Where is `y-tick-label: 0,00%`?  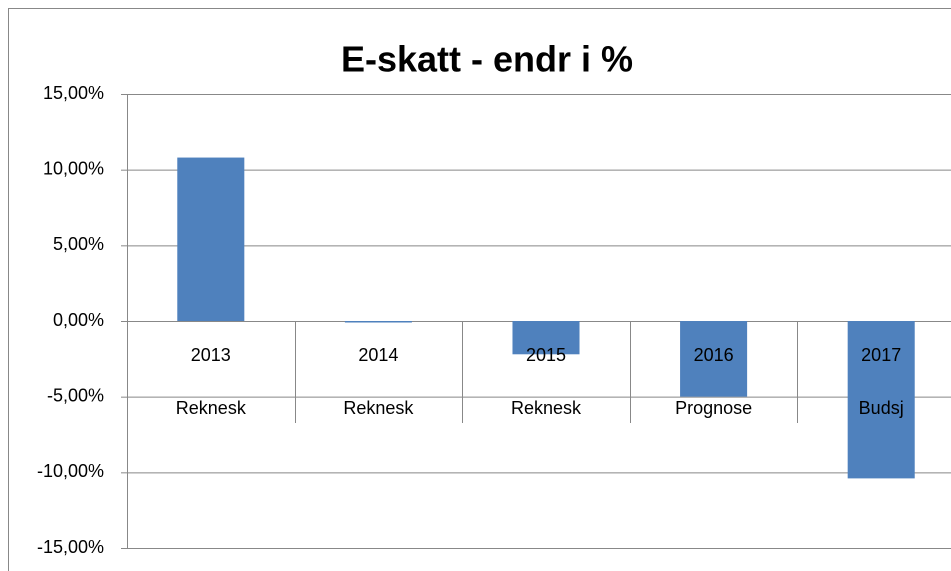 y-tick-label: 0,00% is located at coordinates (78, 320).